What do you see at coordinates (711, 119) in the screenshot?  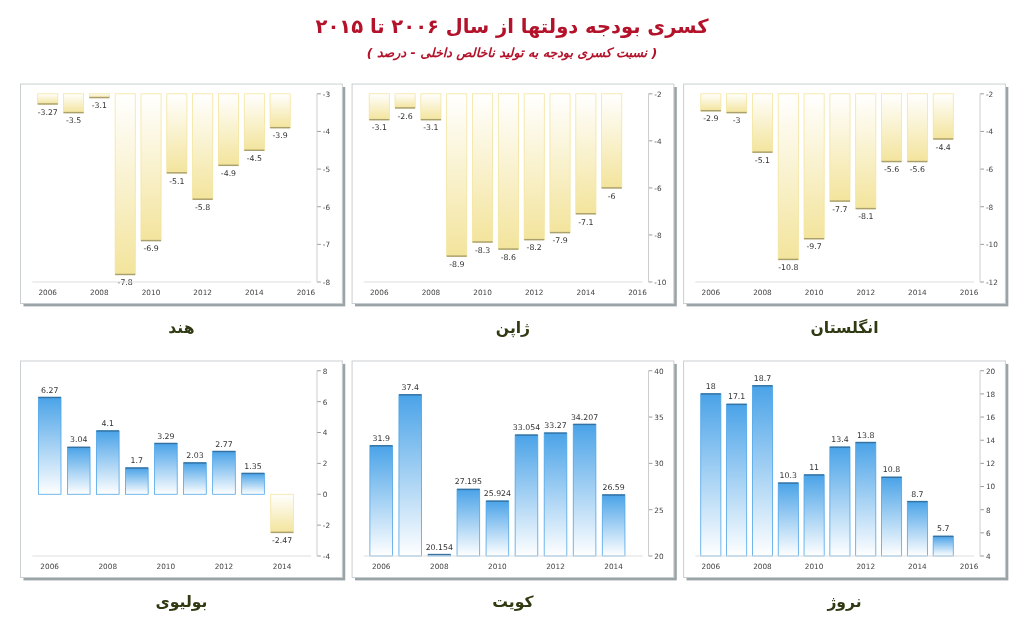 I see `data-label: -2.9` at bounding box center [711, 119].